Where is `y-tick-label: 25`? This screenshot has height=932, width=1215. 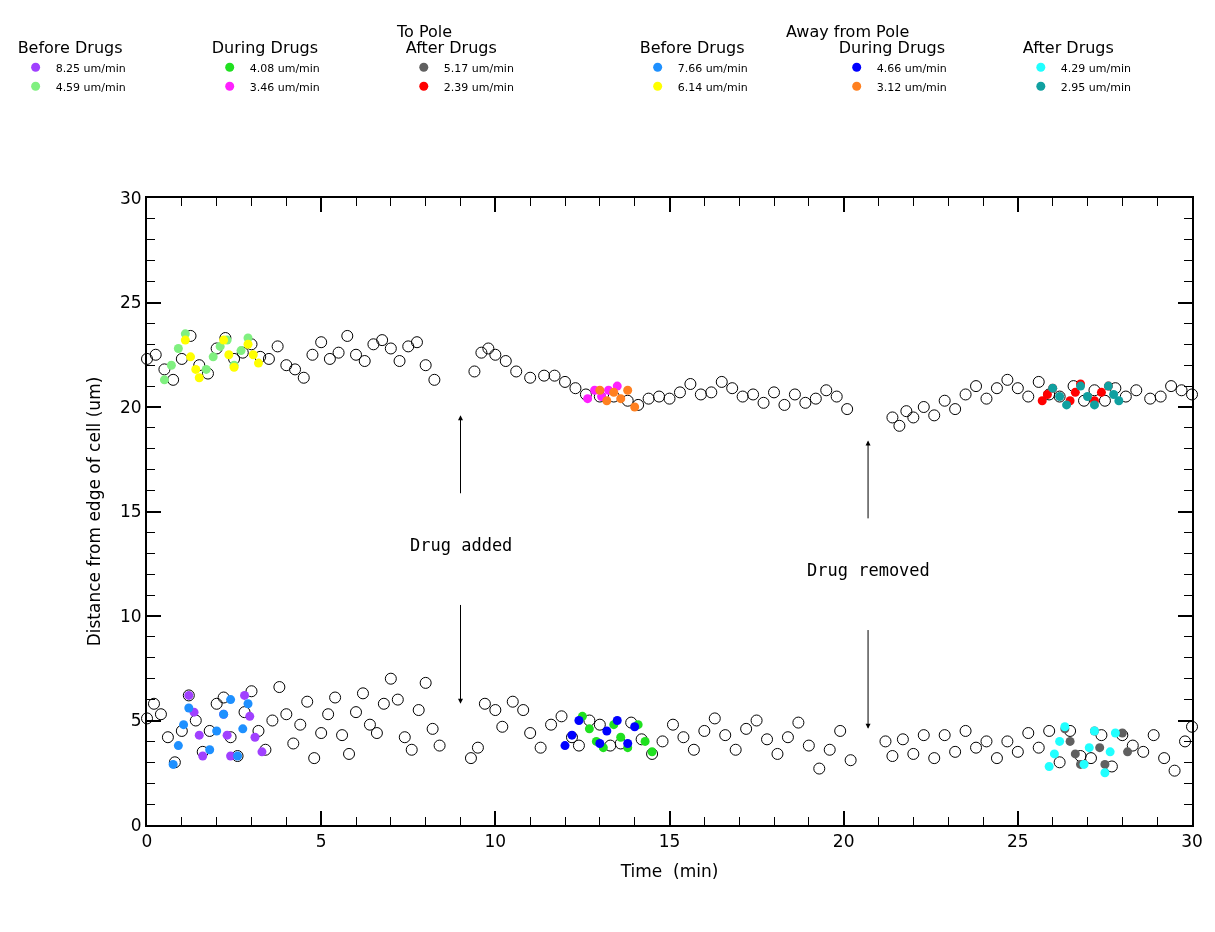
y-tick-label: 25 is located at coordinates (130, 302).